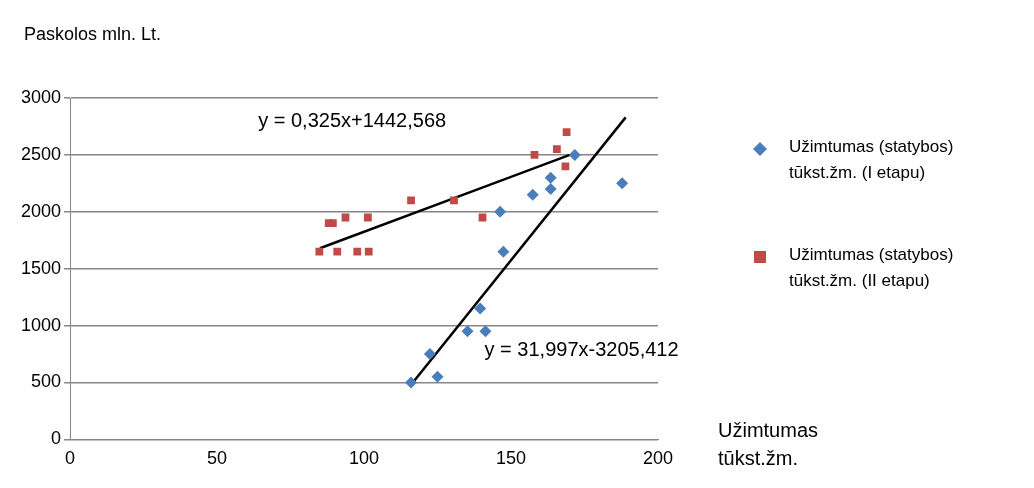 This screenshot has width=1034, height=488. Describe the element at coordinates (768, 444) in the screenshot. I see `x-axis-title: Užimtumas tūkst.žm.` at that location.